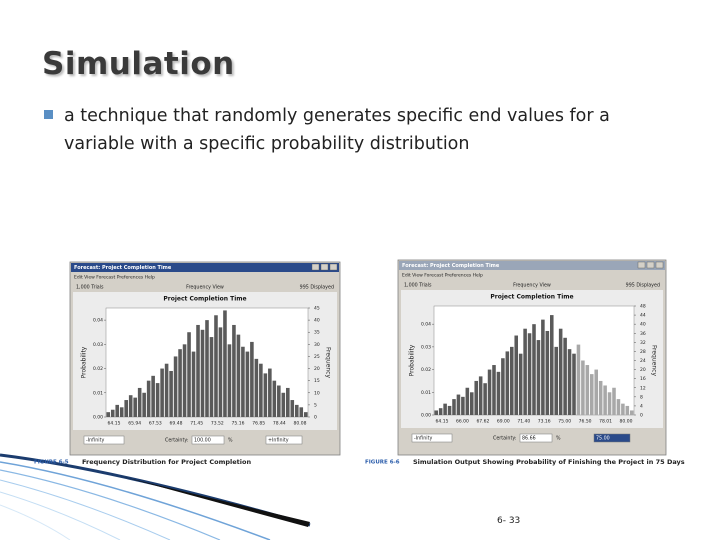 The height and width of the screenshot is (540, 720). I want to click on title-bar, so click(532, 265).